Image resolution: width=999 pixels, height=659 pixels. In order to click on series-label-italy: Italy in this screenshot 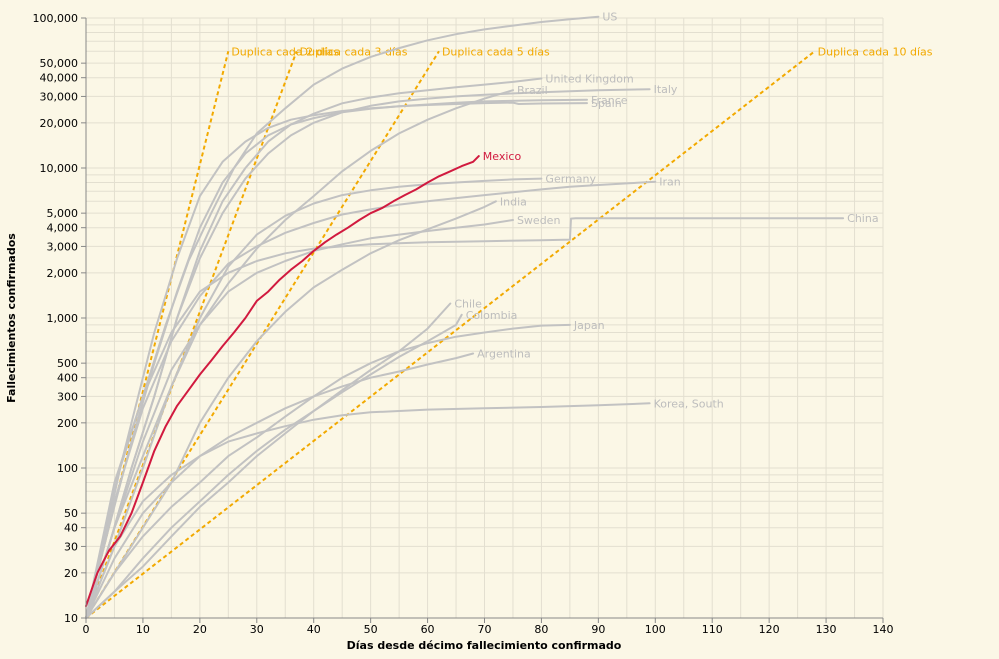, I will do `click(666, 89)`.